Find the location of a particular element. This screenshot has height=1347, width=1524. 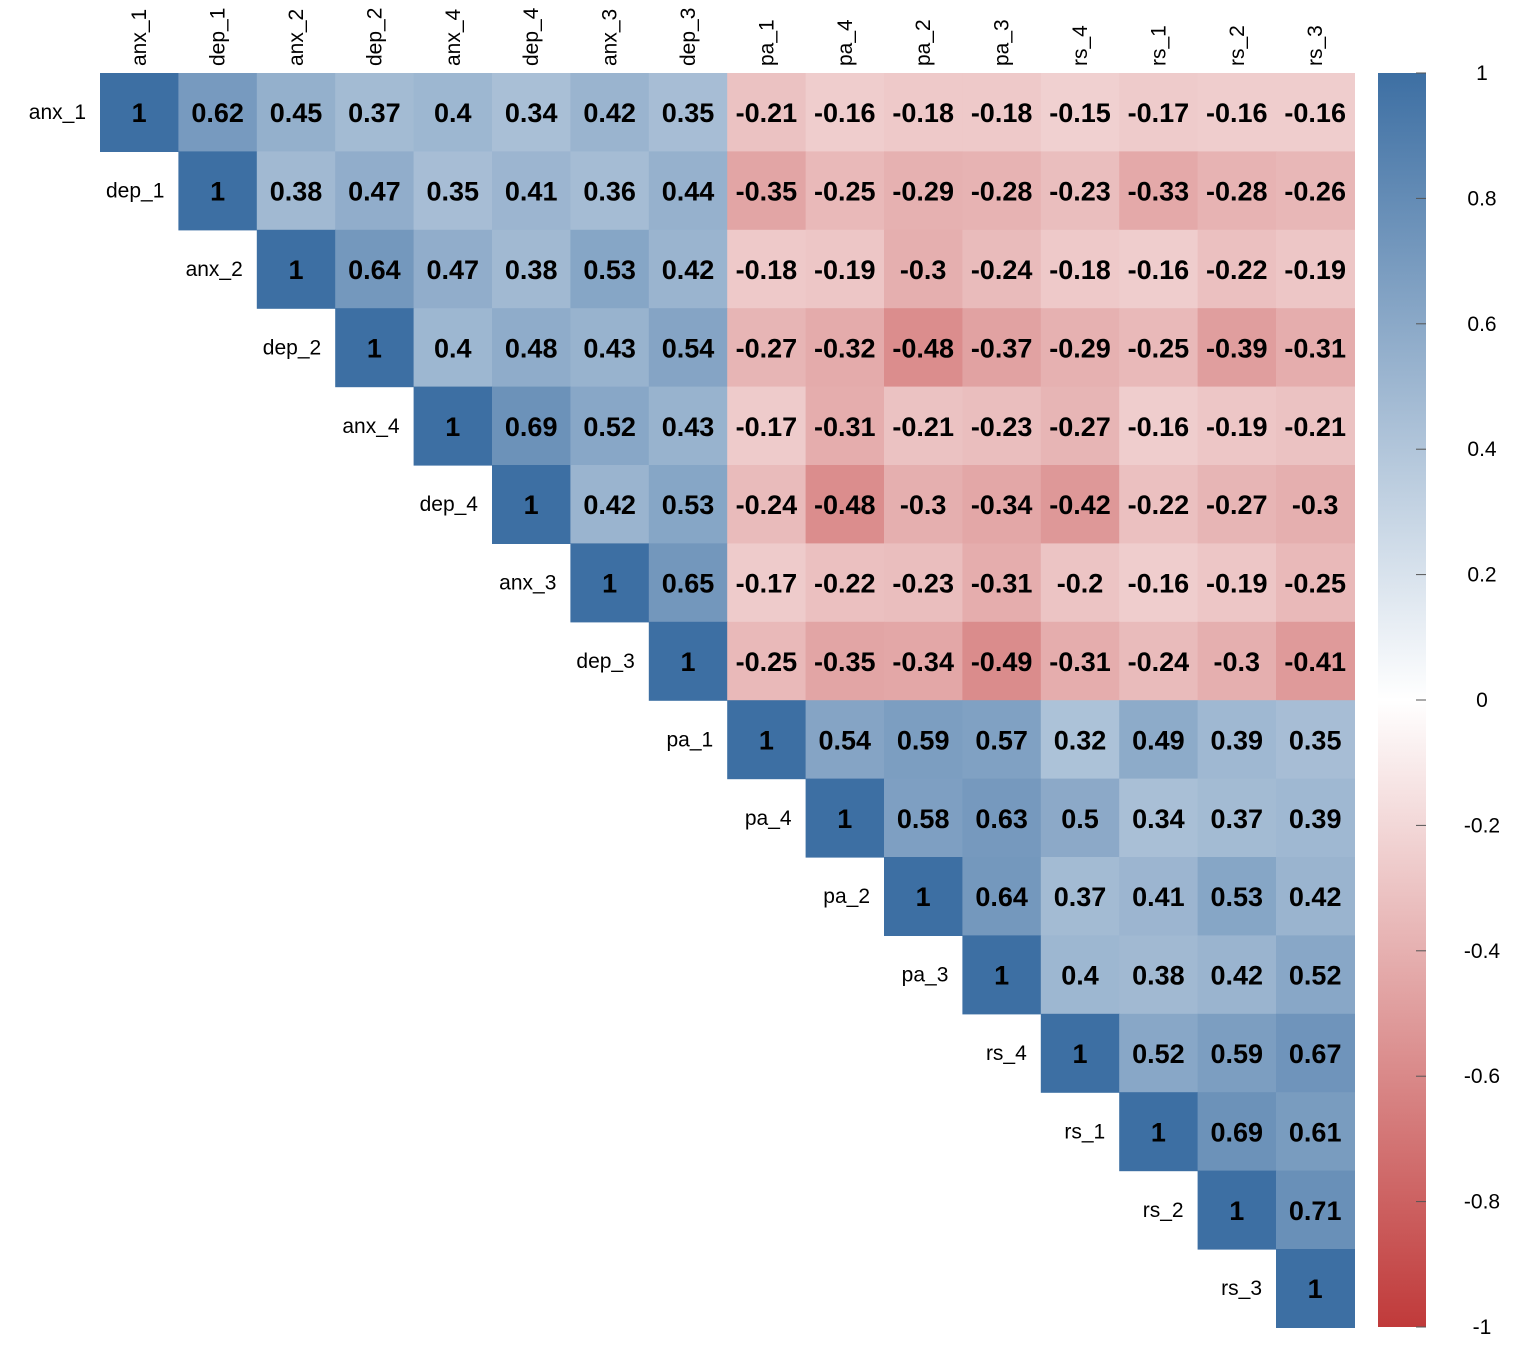

row-label: anx_4 is located at coordinates (371, 426).